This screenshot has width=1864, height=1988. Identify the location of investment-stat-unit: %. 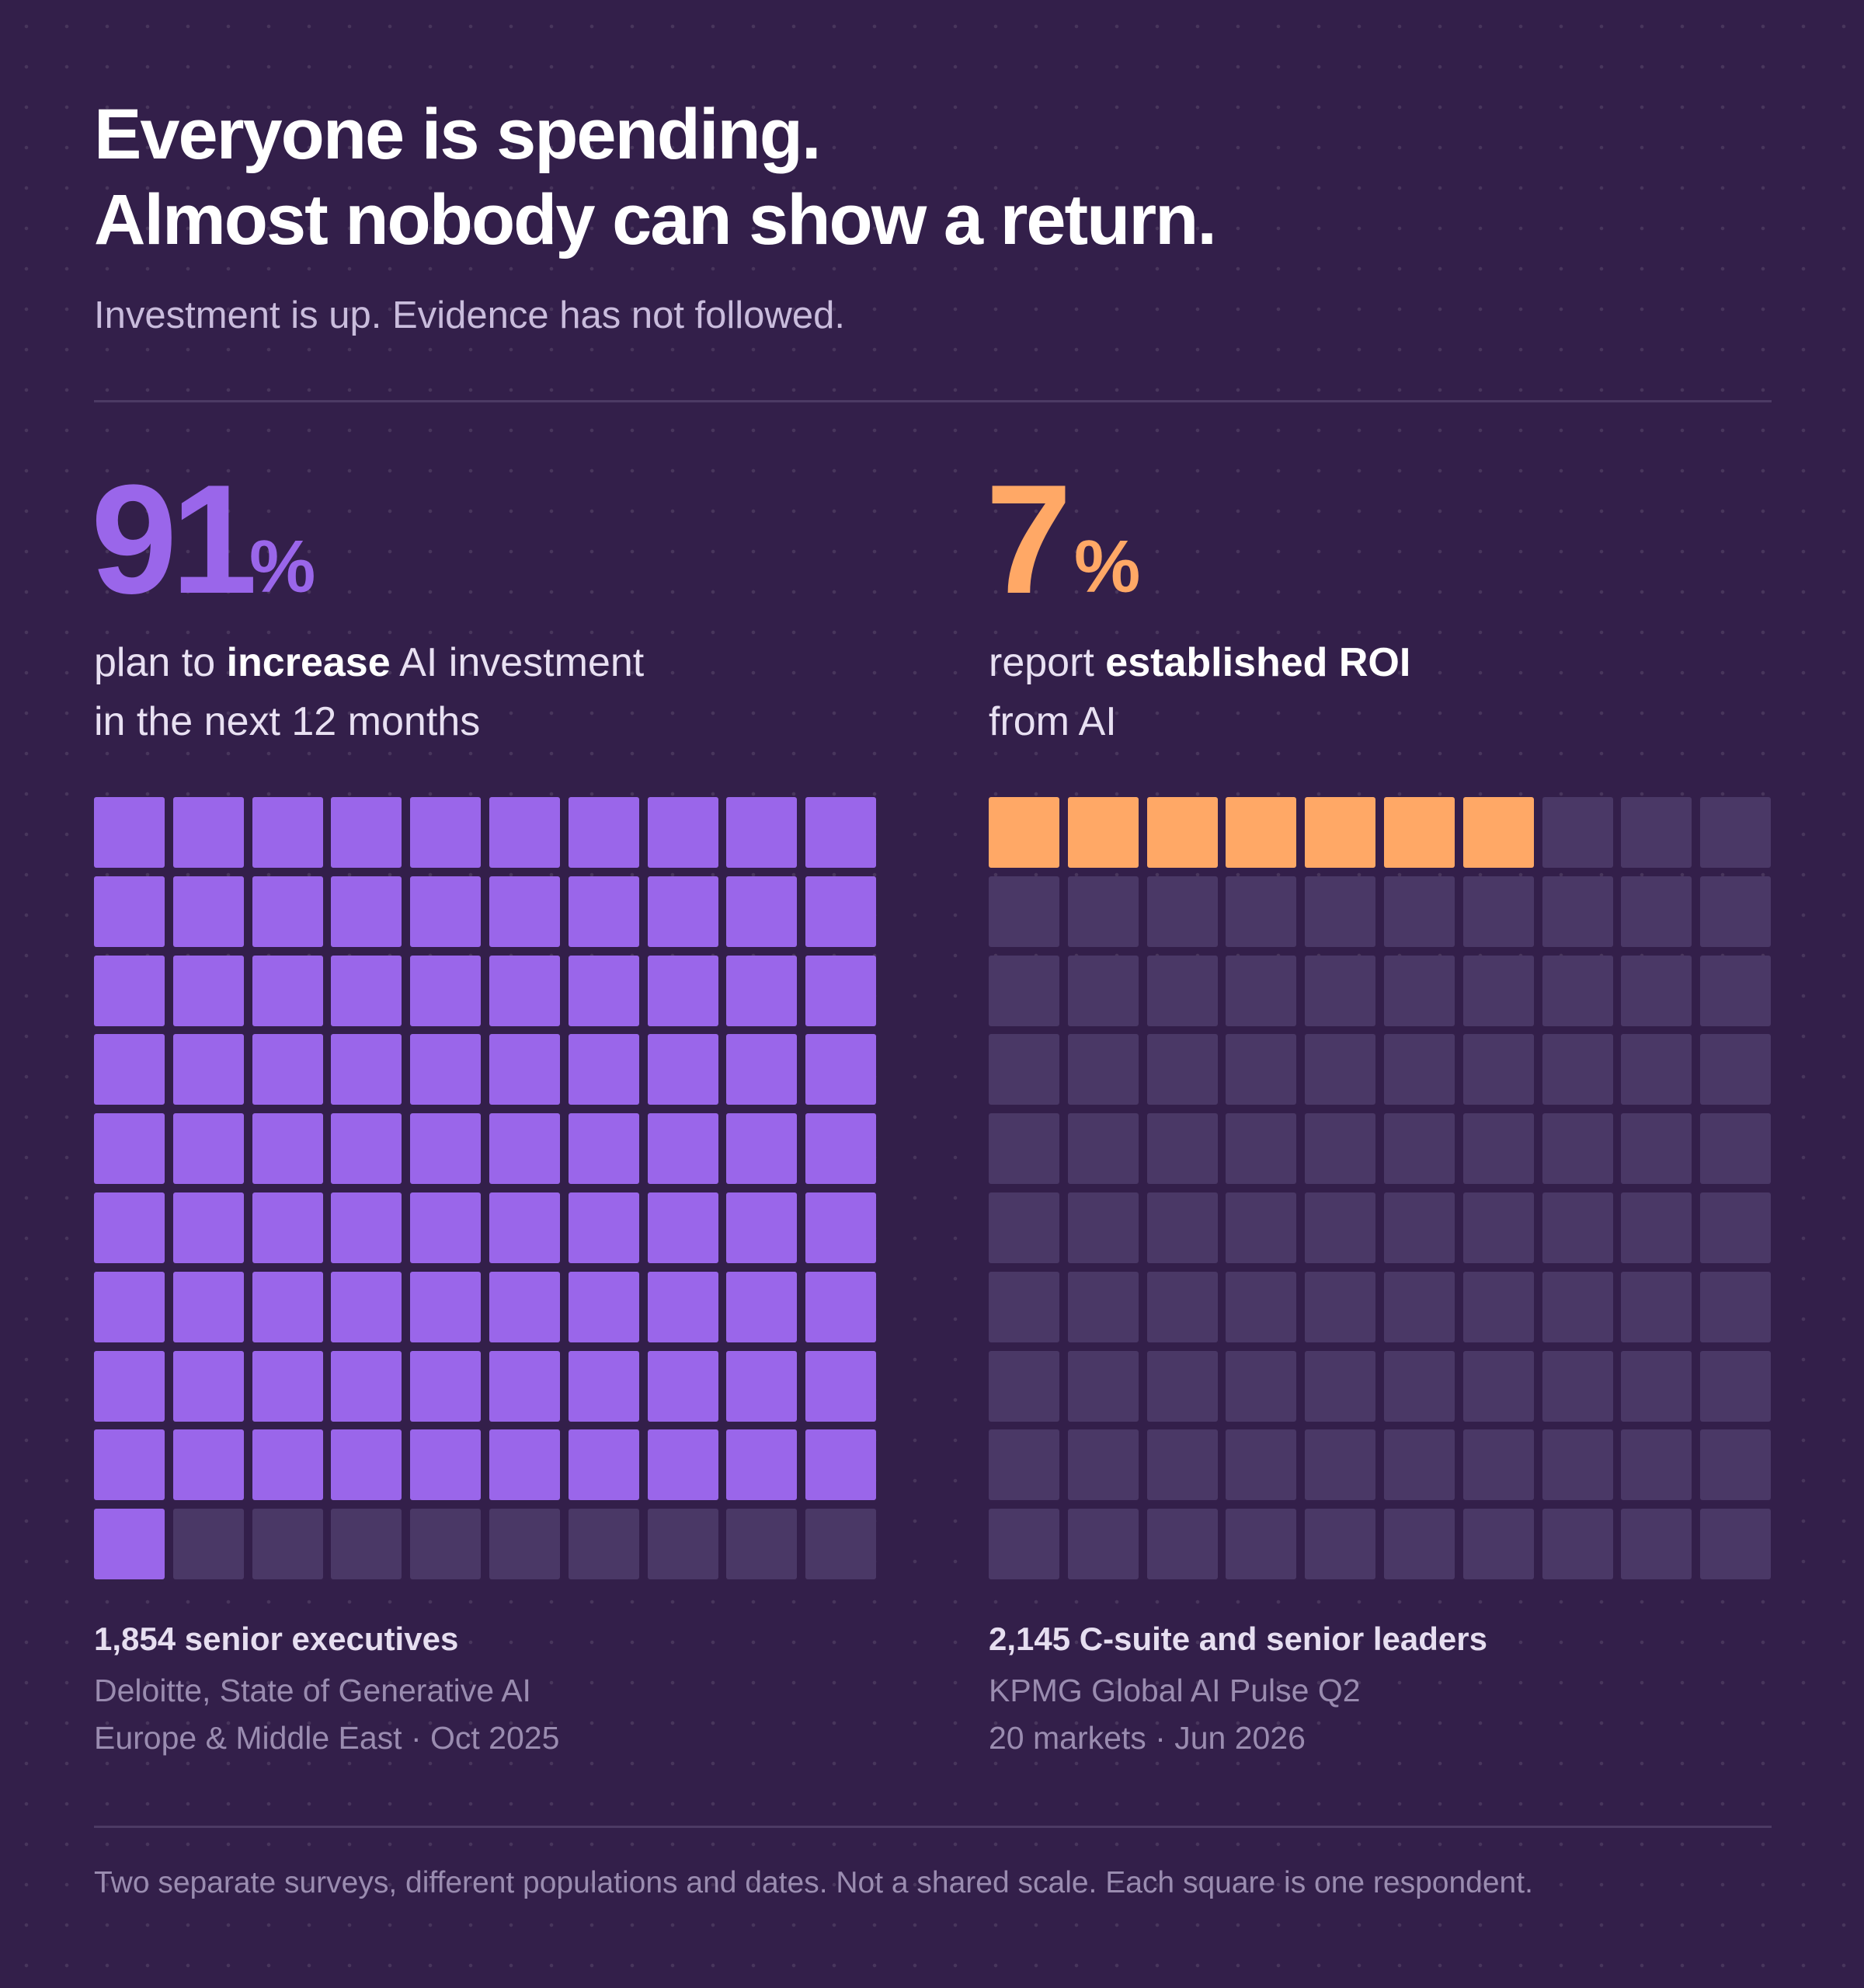
(282, 567).